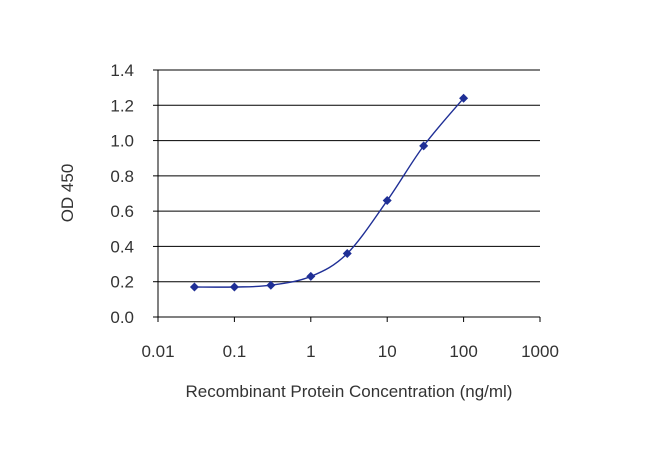 This screenshot has height=466, width=650. What do you see at coordinates (122, 282) in the screenshot?
I see `y-tick-label: 0.2` at bounding box center [122, 282].